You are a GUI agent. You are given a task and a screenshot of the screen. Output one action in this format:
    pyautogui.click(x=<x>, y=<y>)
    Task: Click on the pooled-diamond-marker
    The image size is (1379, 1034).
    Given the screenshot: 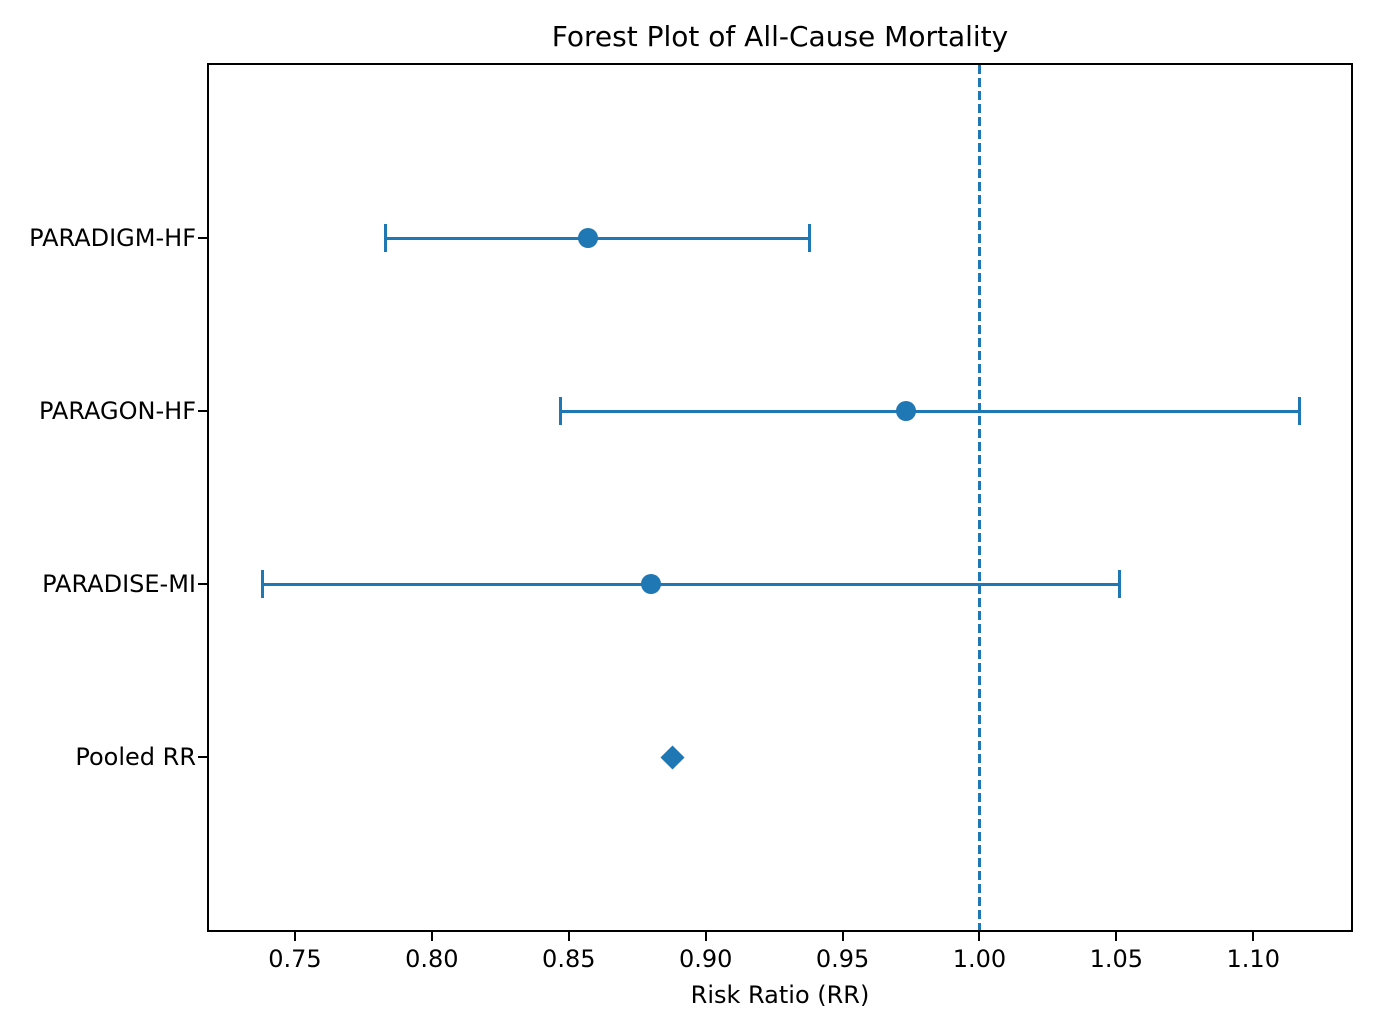 What is the action you would take?
    pyautogui.click(x=672, y=757)
    